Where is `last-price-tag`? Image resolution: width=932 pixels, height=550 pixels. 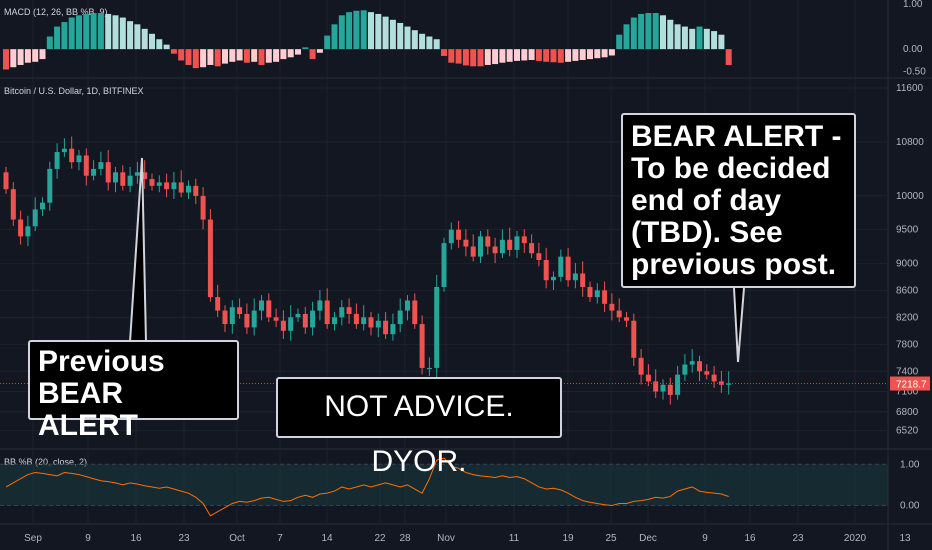
last-price-tag is located at coordinates (910, 383).